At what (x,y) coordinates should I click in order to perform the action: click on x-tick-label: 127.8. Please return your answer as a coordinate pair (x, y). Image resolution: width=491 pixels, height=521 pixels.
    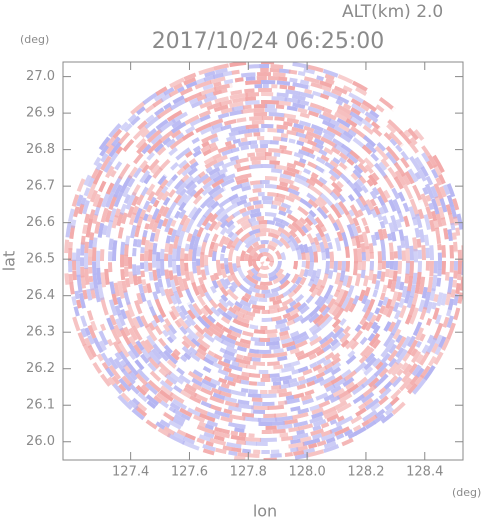
    Looking at the image, I should click on (248, 472).